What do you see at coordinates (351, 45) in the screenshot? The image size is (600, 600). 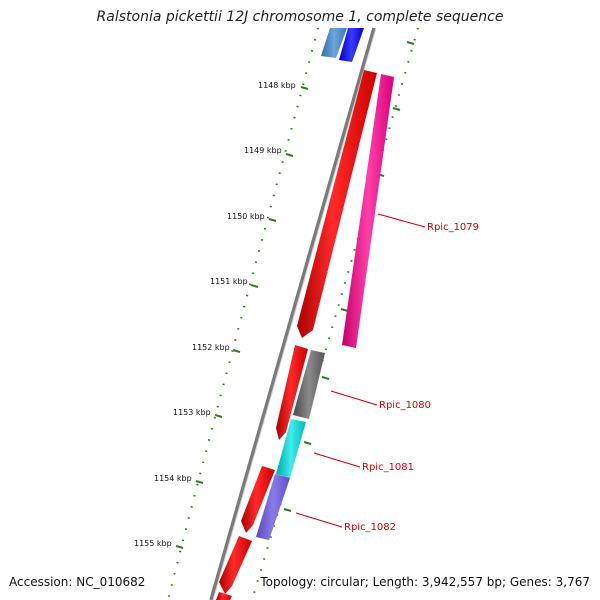 I see `gene-top-blue` at bounding box center [351, 45].